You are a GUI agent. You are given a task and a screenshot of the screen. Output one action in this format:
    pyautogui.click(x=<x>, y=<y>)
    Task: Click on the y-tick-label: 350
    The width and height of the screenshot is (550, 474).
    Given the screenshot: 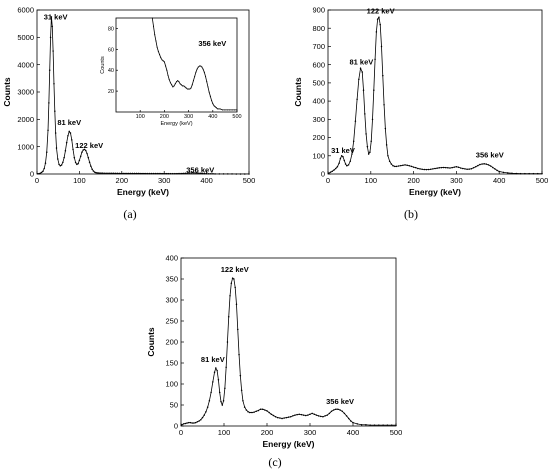 What is the action you would take?
    pyautogui.click(x=171, y=279)
    